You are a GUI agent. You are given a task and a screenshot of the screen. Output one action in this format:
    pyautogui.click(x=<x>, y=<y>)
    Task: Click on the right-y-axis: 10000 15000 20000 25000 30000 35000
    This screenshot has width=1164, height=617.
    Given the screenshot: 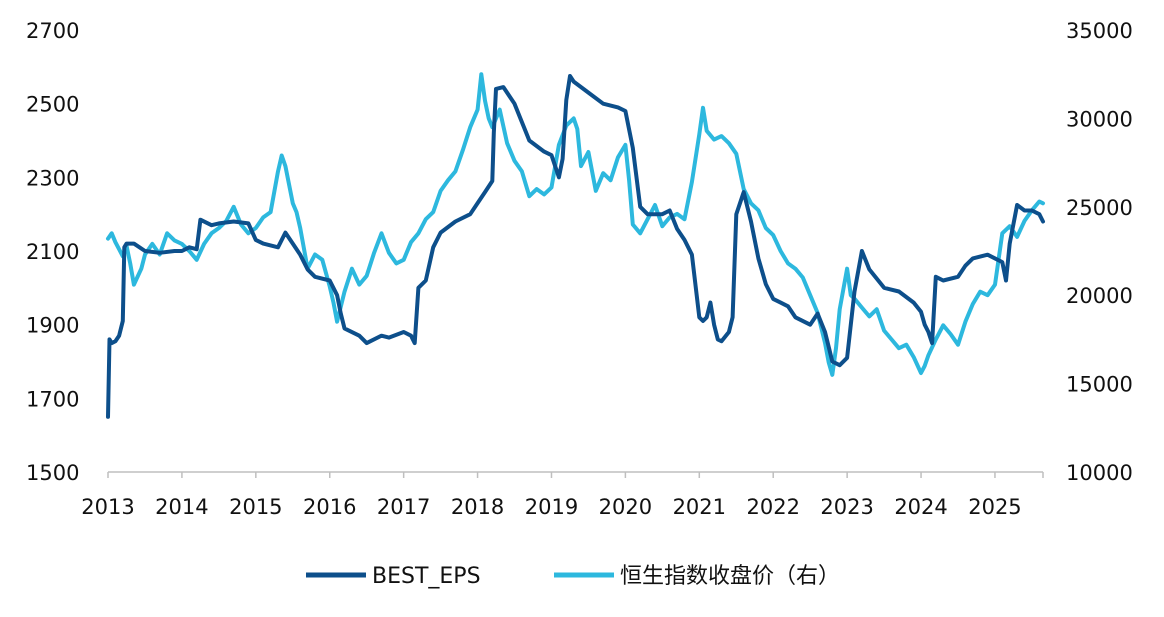 What is the action you would take?
    pyautogui.click(x=1099, y=252)
    